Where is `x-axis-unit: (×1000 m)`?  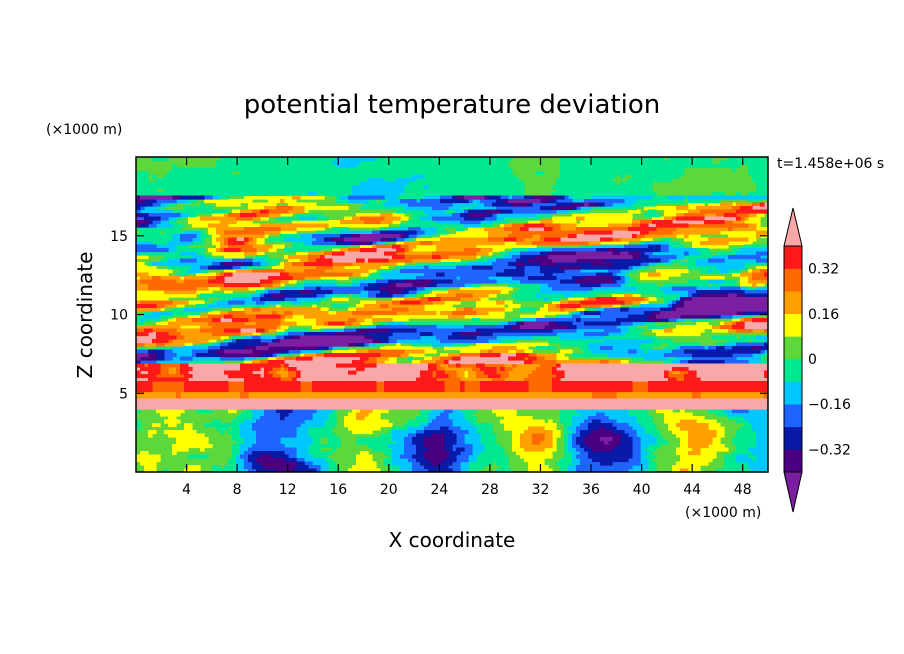 x-axis-unit: (×1000 m) is located at coordinates (723, 513).